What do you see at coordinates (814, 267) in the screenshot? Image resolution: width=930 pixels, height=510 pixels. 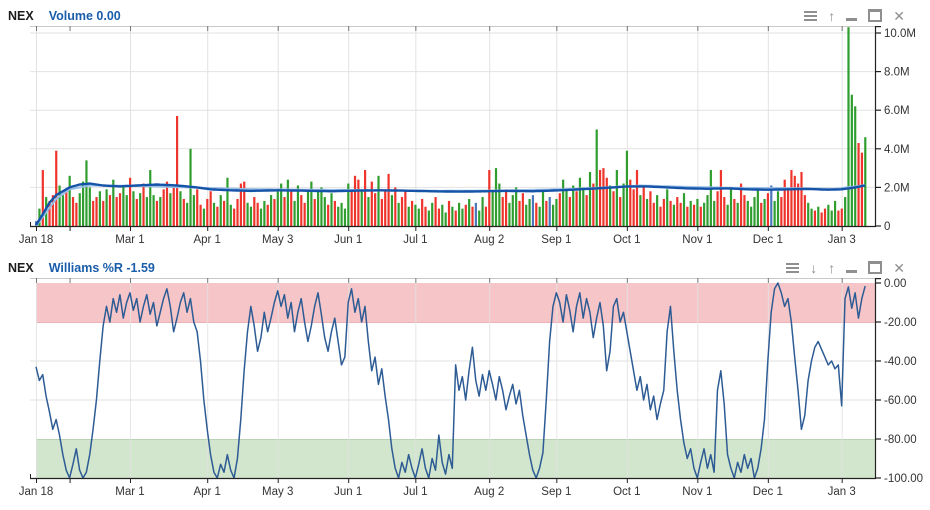 I see `move-down-icon: ↓` at bounding box center [814, 267].